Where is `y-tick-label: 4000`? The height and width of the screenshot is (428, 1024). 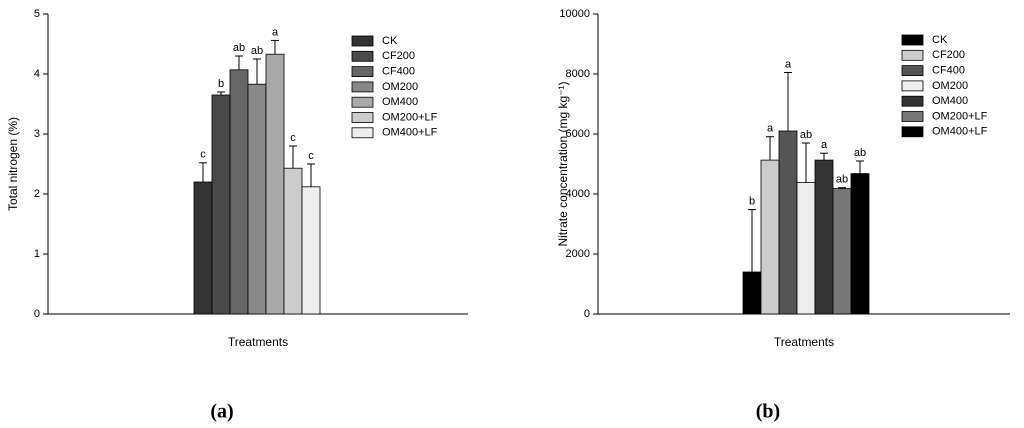
y-tick-label: 4000 is located at coordinates (578, 194).